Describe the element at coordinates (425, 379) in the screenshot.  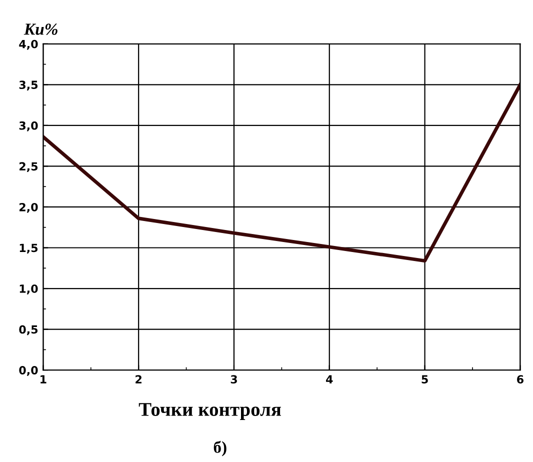
I see `x-tick-label: 5` at that location.